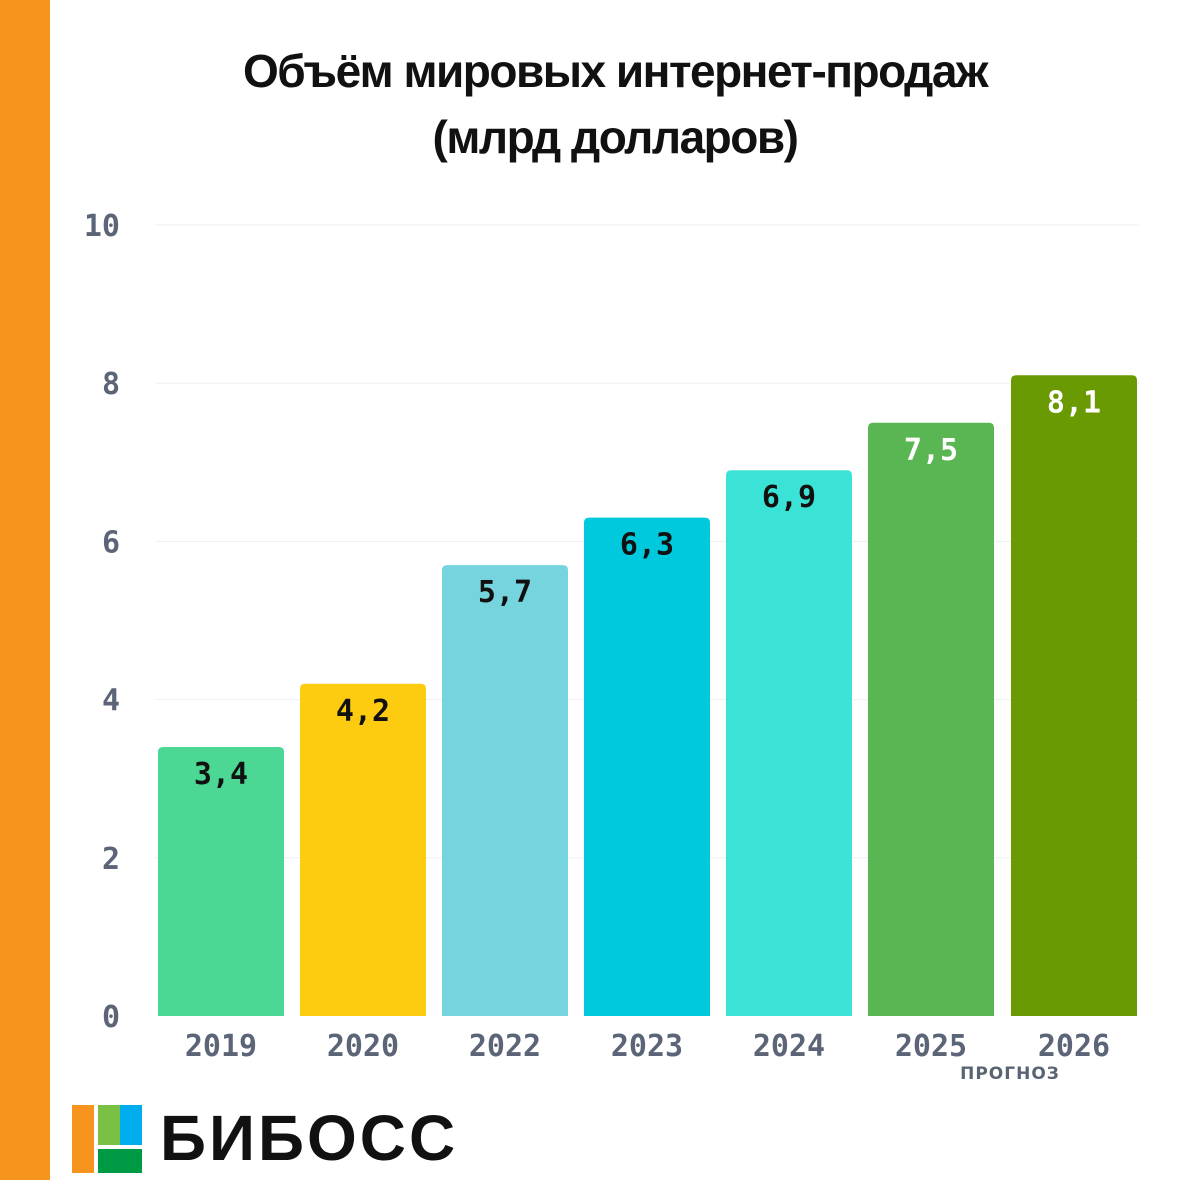 The width and height of the screenshot is (1180, 1180). I want to click on bibos-logo-icon, so click(107, 1139).